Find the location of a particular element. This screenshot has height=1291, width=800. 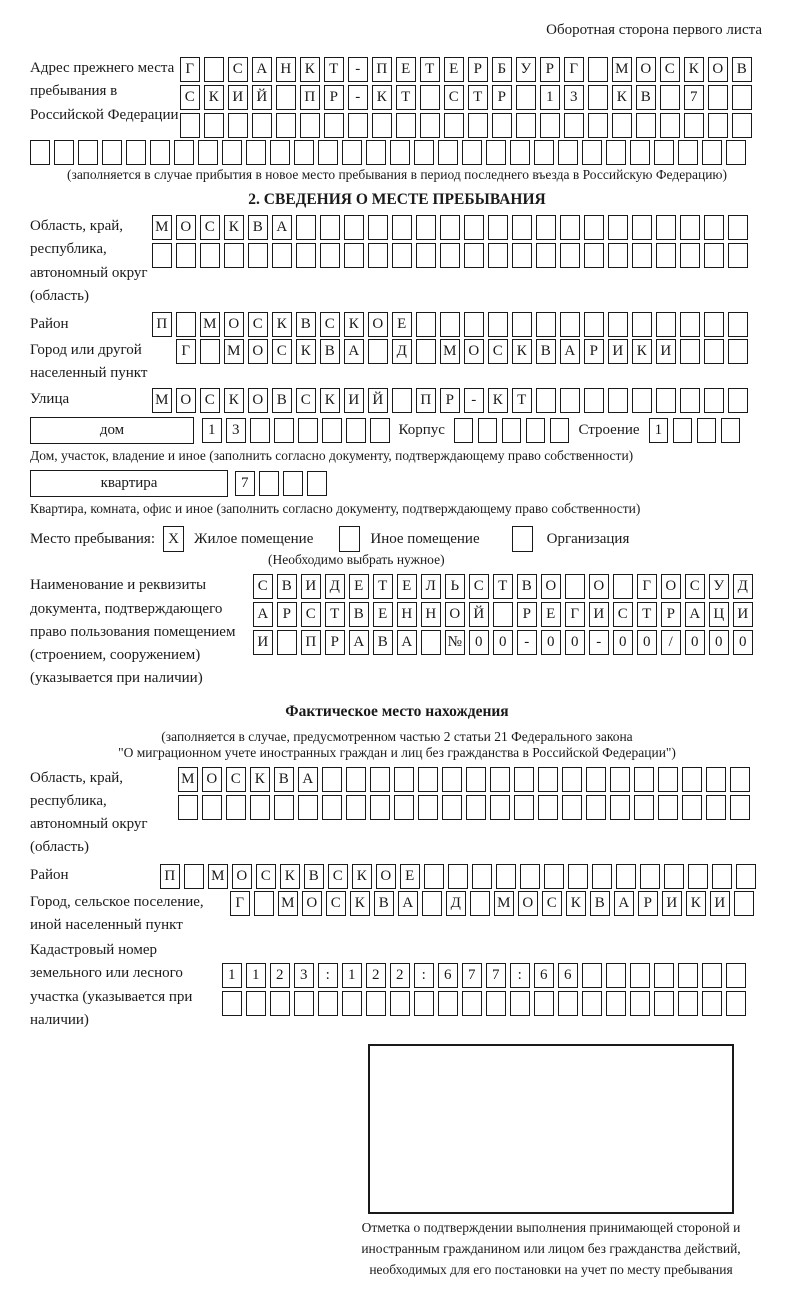

char-box: У is located at coordinates (526, 69).